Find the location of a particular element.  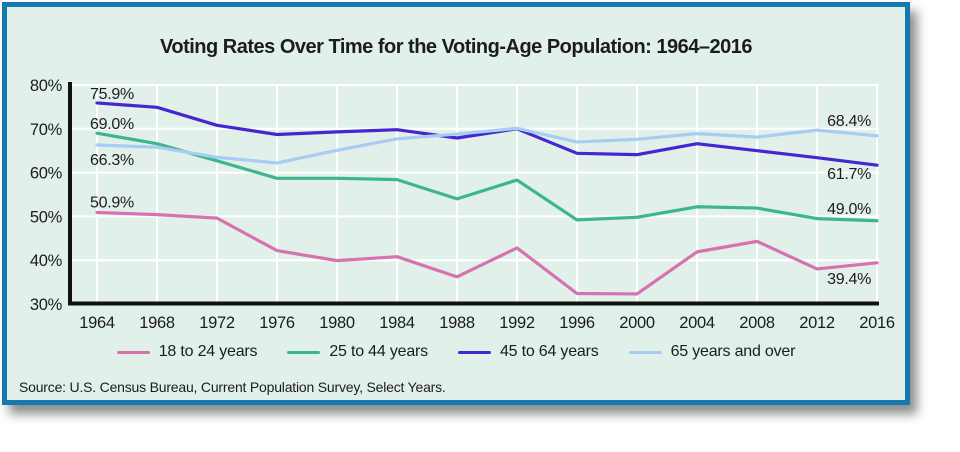

x-tick-label: 1968 is located at coordinates (157, 323).